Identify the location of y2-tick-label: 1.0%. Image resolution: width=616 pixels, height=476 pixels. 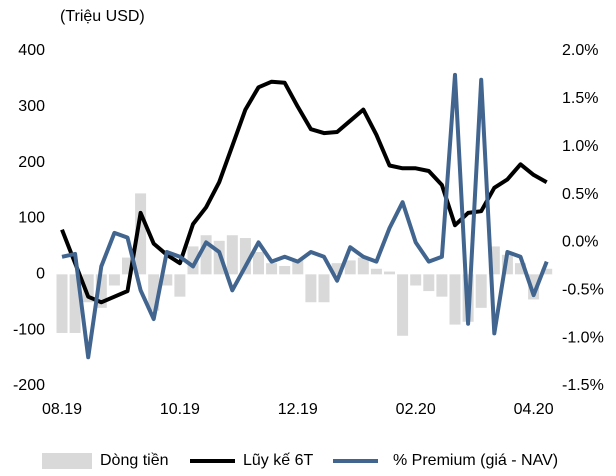
(580, 146).